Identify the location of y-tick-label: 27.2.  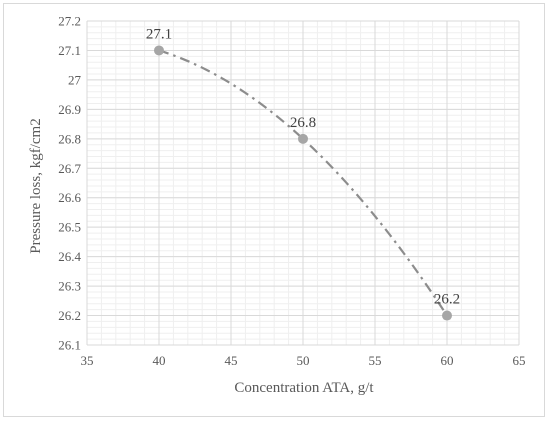
(69, 21).